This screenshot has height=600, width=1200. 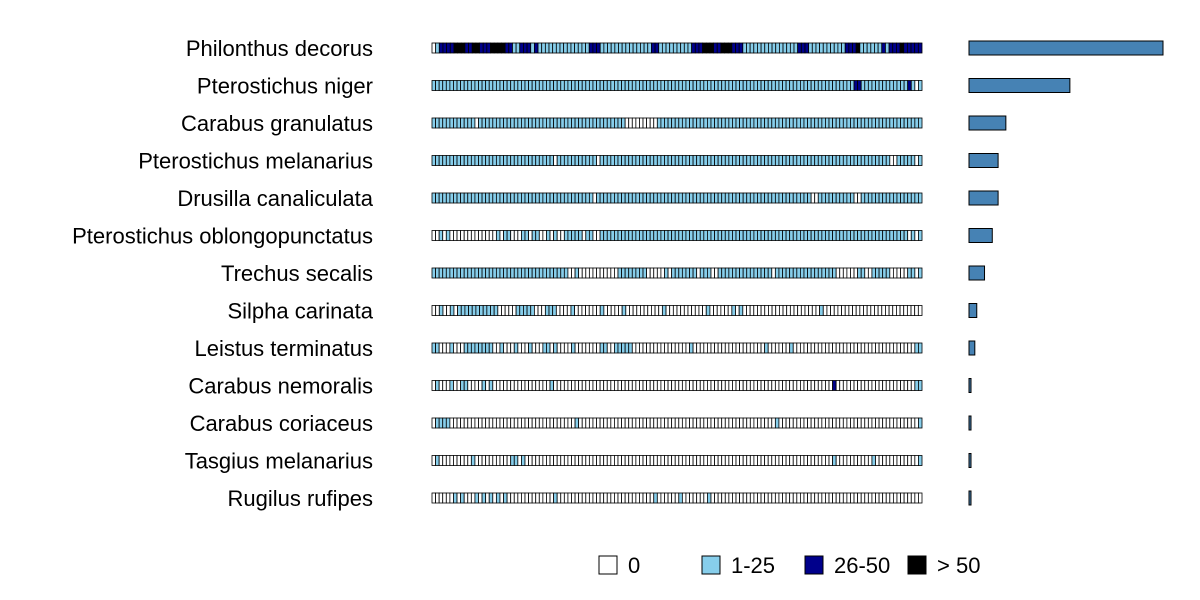 What do you see at coordinates (970, 423) in the screenshot?
I see `total-bar-carabus-coriaceus` at bounding box center [970, 423].